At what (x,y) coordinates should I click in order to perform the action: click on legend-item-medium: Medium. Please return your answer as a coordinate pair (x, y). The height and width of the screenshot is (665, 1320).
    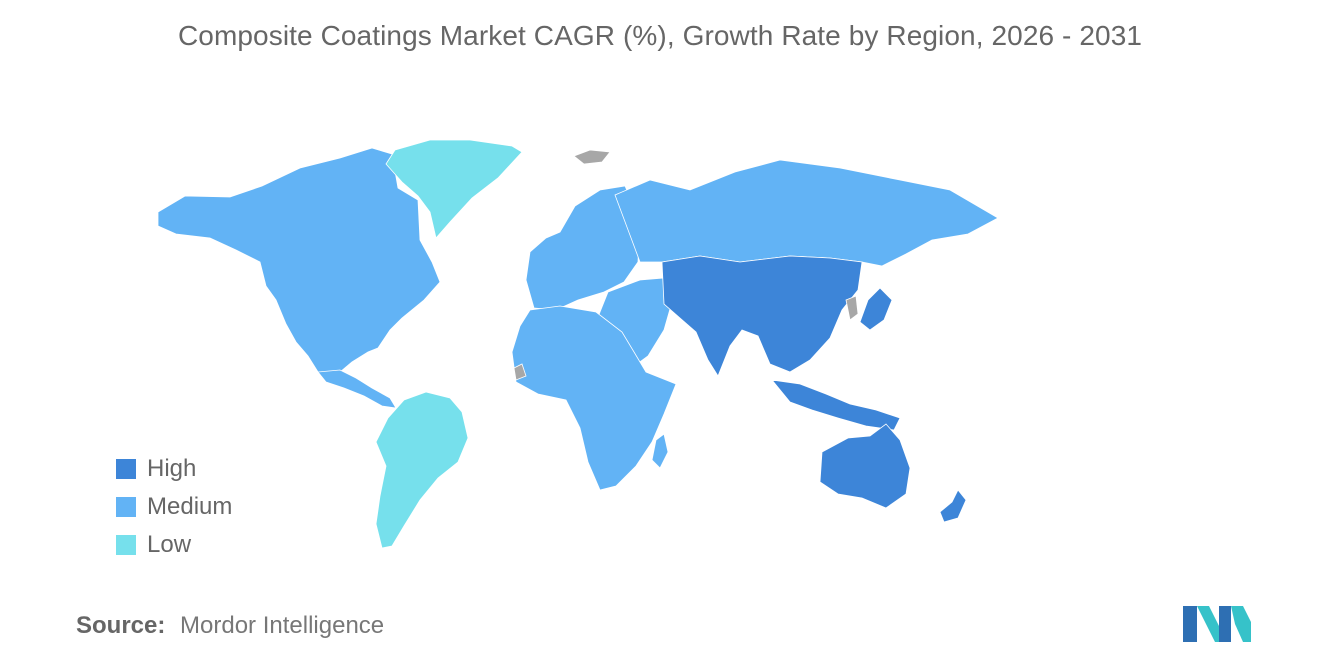
    Looking at the image, I should click on (174, 507).